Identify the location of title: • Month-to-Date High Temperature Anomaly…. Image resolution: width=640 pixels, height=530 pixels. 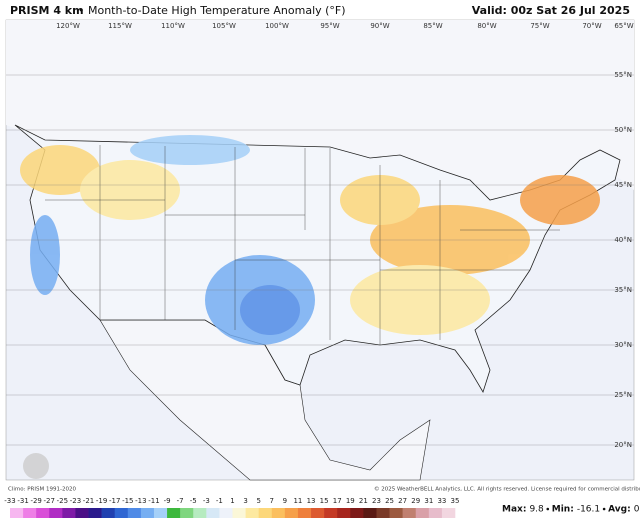
(212, 10).